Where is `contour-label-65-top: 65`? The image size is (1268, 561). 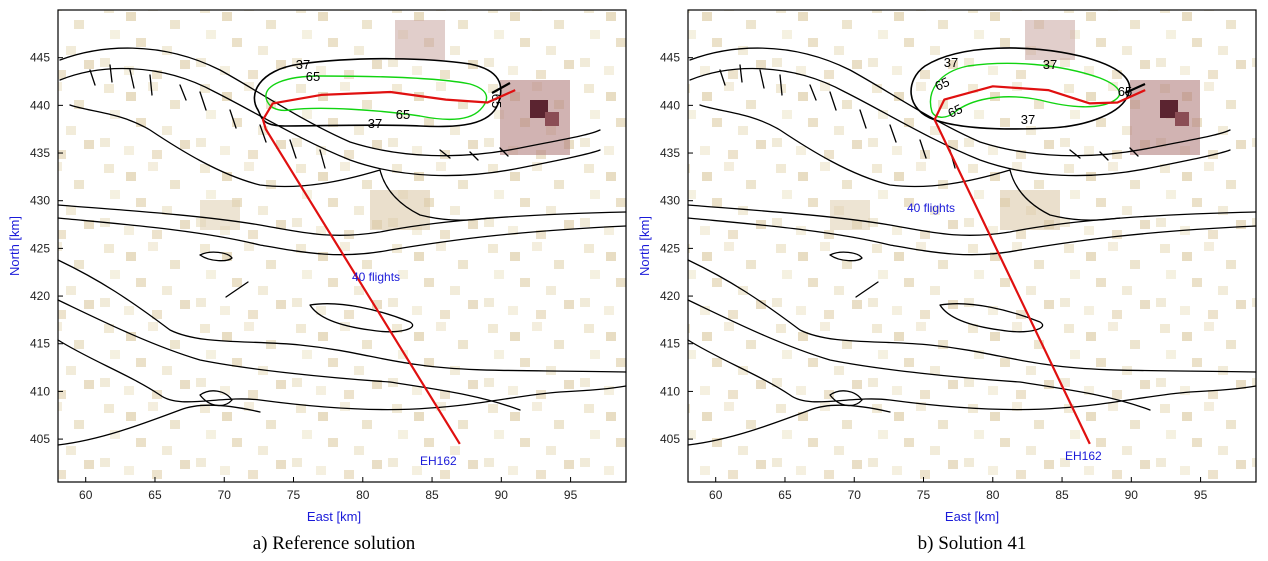 contour-label-65-top: 65 is located at coordinates (313, 76).